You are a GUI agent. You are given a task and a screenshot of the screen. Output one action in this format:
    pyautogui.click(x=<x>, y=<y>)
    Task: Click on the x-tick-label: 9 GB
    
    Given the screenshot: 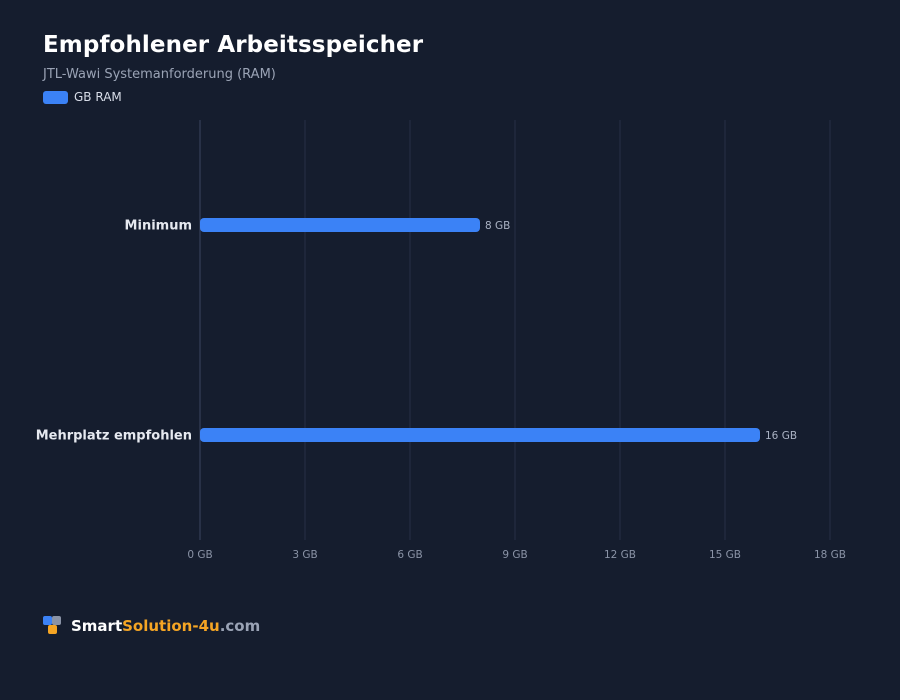 What is the action you would take?
    pyautogui.click(x=514, y=555)
    